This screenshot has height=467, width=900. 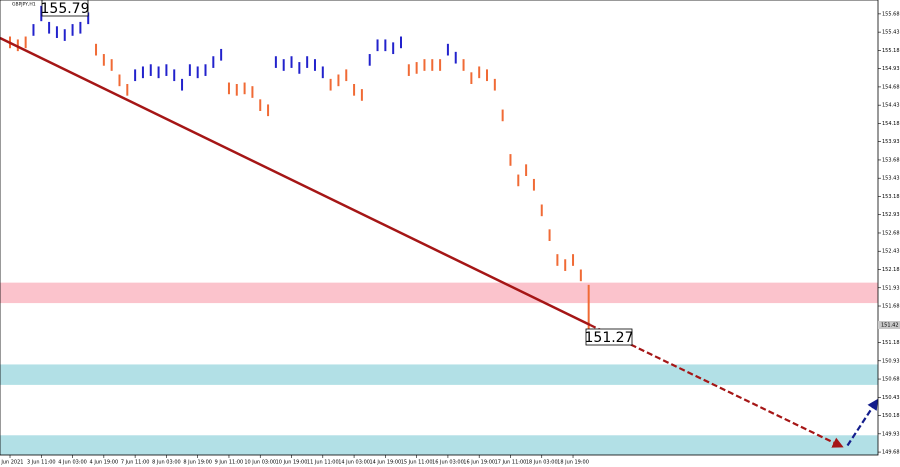 I want to click on x-tick-label: 4 Jun 03:00, so click(x=72, y=463).